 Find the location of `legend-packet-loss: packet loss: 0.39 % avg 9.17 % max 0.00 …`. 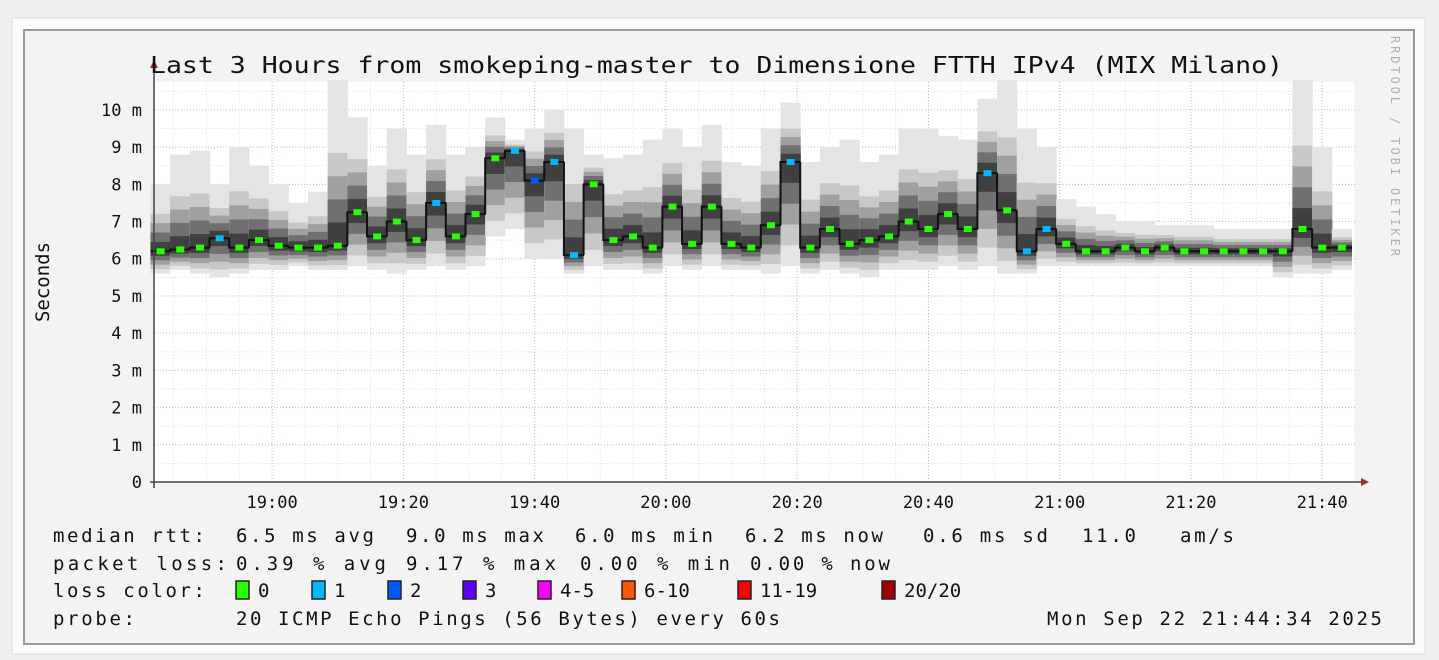

legend-packet-loss: packet loss: 0.39 % avg 9.17 % max 0.00 … is located at coordinates (472, 564).